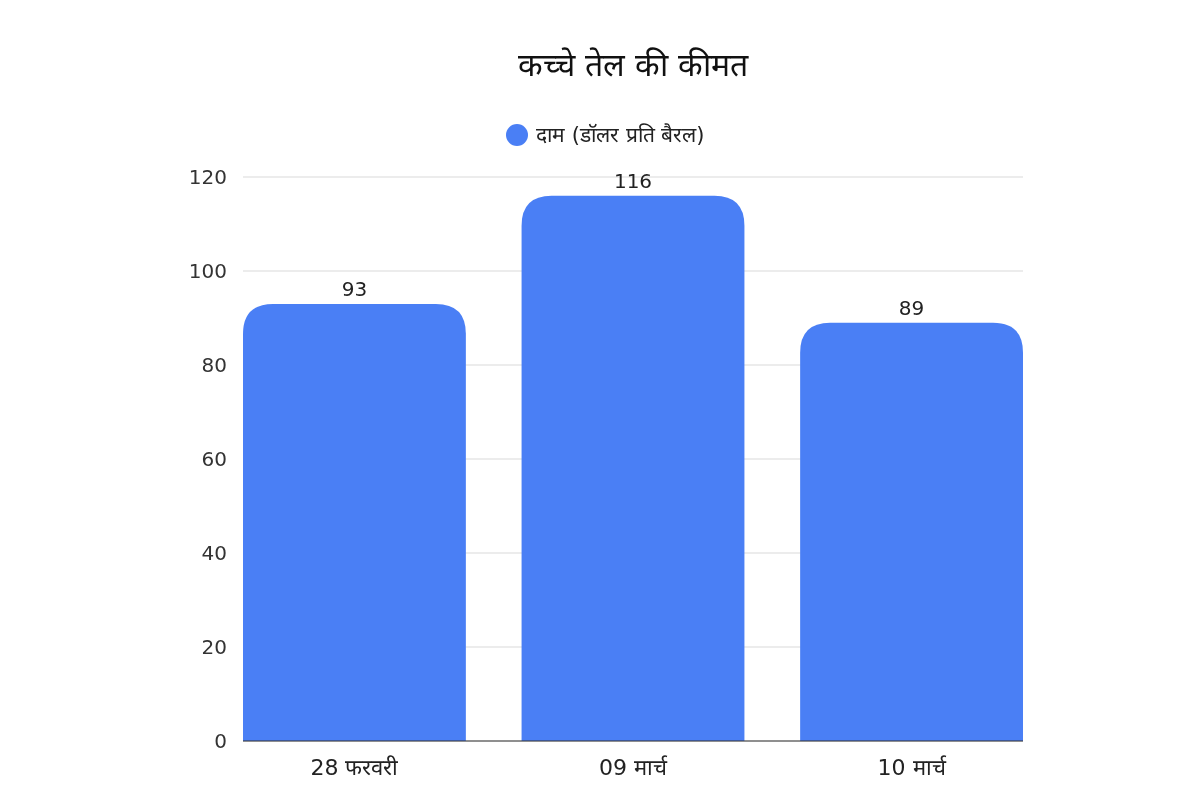  Describe the element at coordinates (354, 288) in the screenshot. I see `data-label: 93` at that location.